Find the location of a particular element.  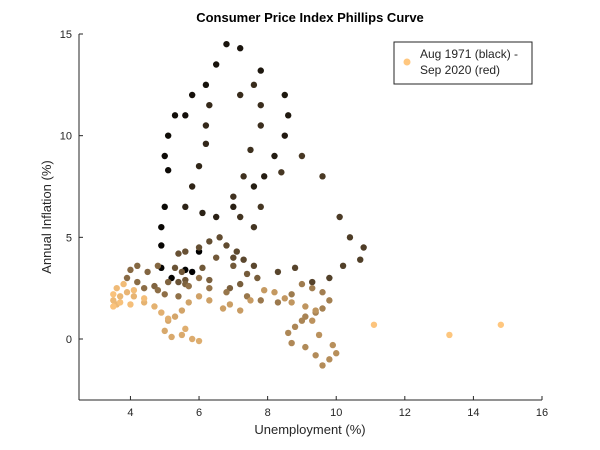

legend-box is located at coordinates (463, 63).